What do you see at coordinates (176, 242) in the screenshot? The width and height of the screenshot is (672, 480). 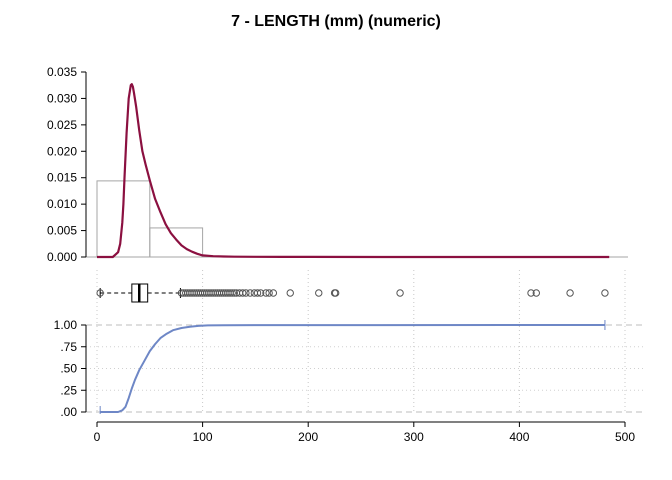 I see `histogram-bar` at bounding box center [176, 242].